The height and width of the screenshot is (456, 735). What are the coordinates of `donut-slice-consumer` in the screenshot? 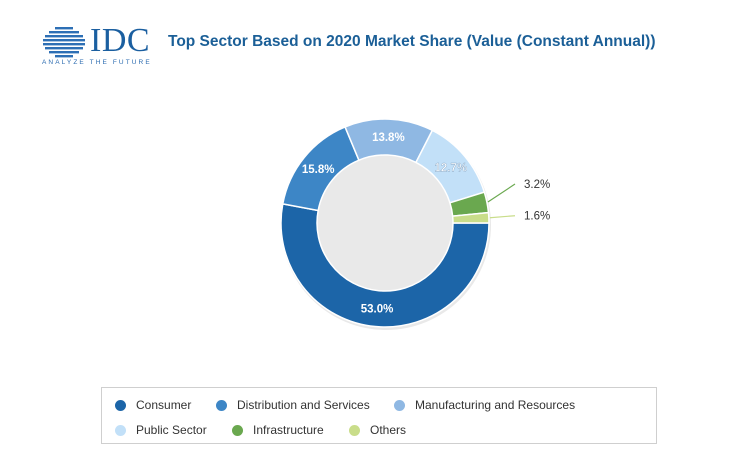 It's located at (385, 265).